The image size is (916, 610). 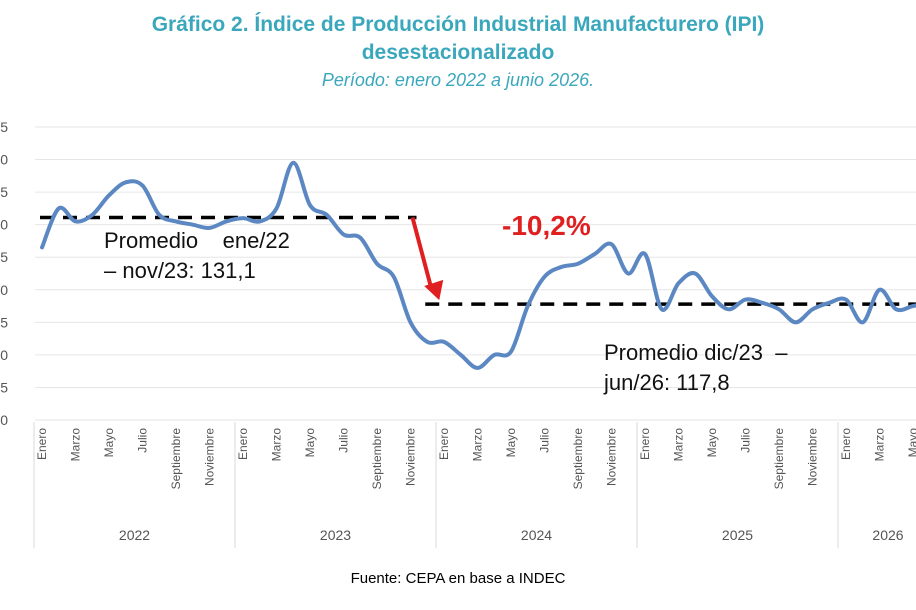 I want to click on y-tick-label: 145, so click(x=4, y=127).